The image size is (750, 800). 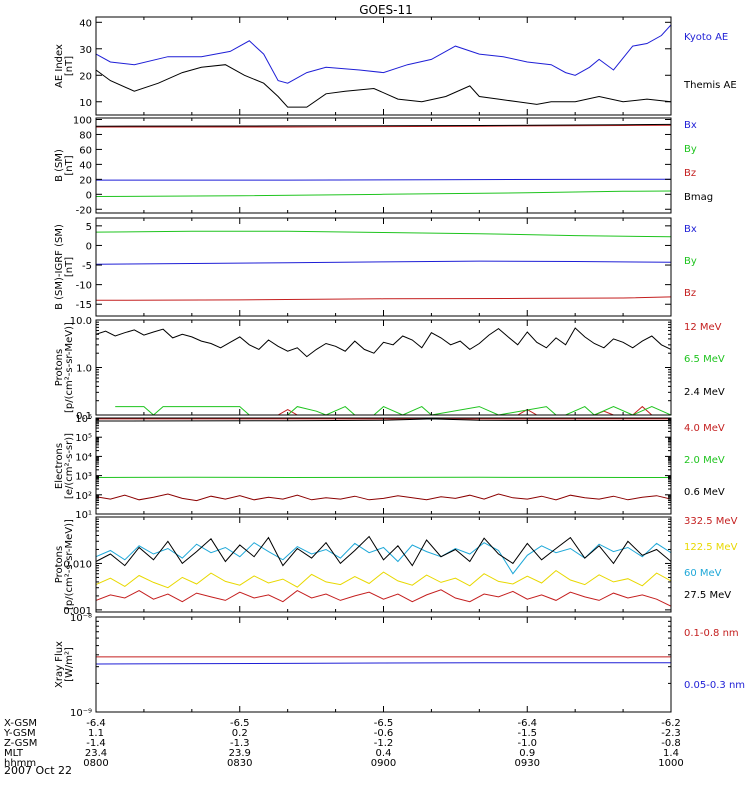 I want to click on footer-value: -2.3, so click(x=671, y=733).